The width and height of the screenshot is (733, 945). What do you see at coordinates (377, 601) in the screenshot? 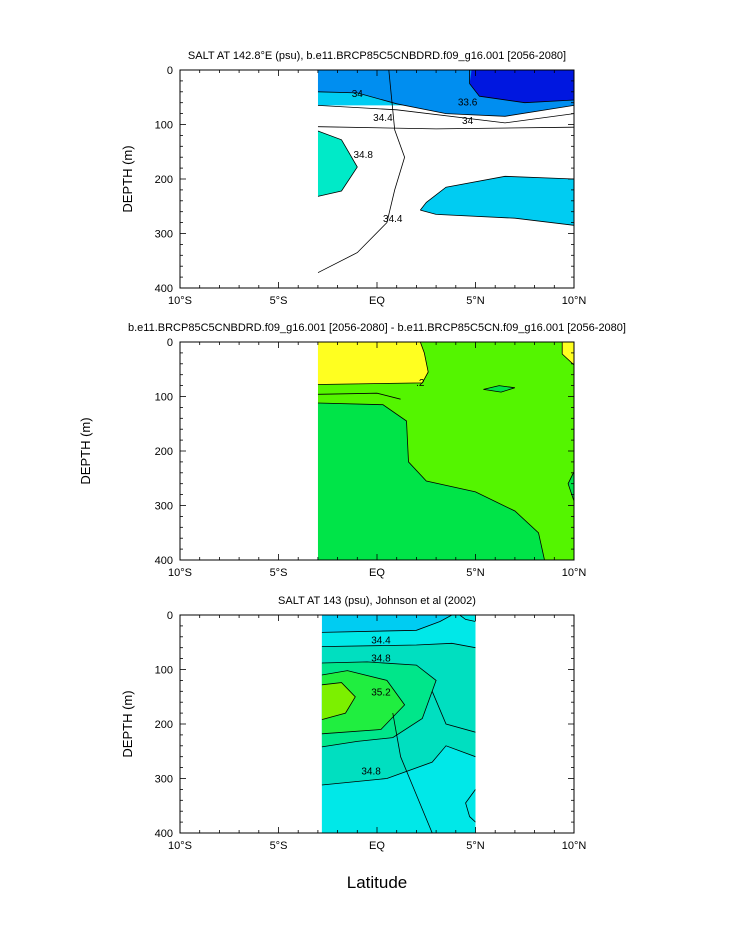
I see `panel-title: SALT AT 143 (psu), Johnson et al (2002)` at bounding box center [377, 601].